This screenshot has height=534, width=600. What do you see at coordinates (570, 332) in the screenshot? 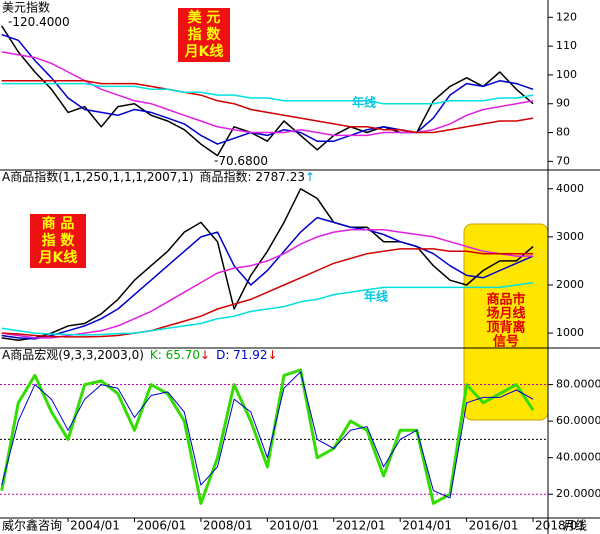
I see `y-tick-label: 1000` at bounding box center [570, 332].